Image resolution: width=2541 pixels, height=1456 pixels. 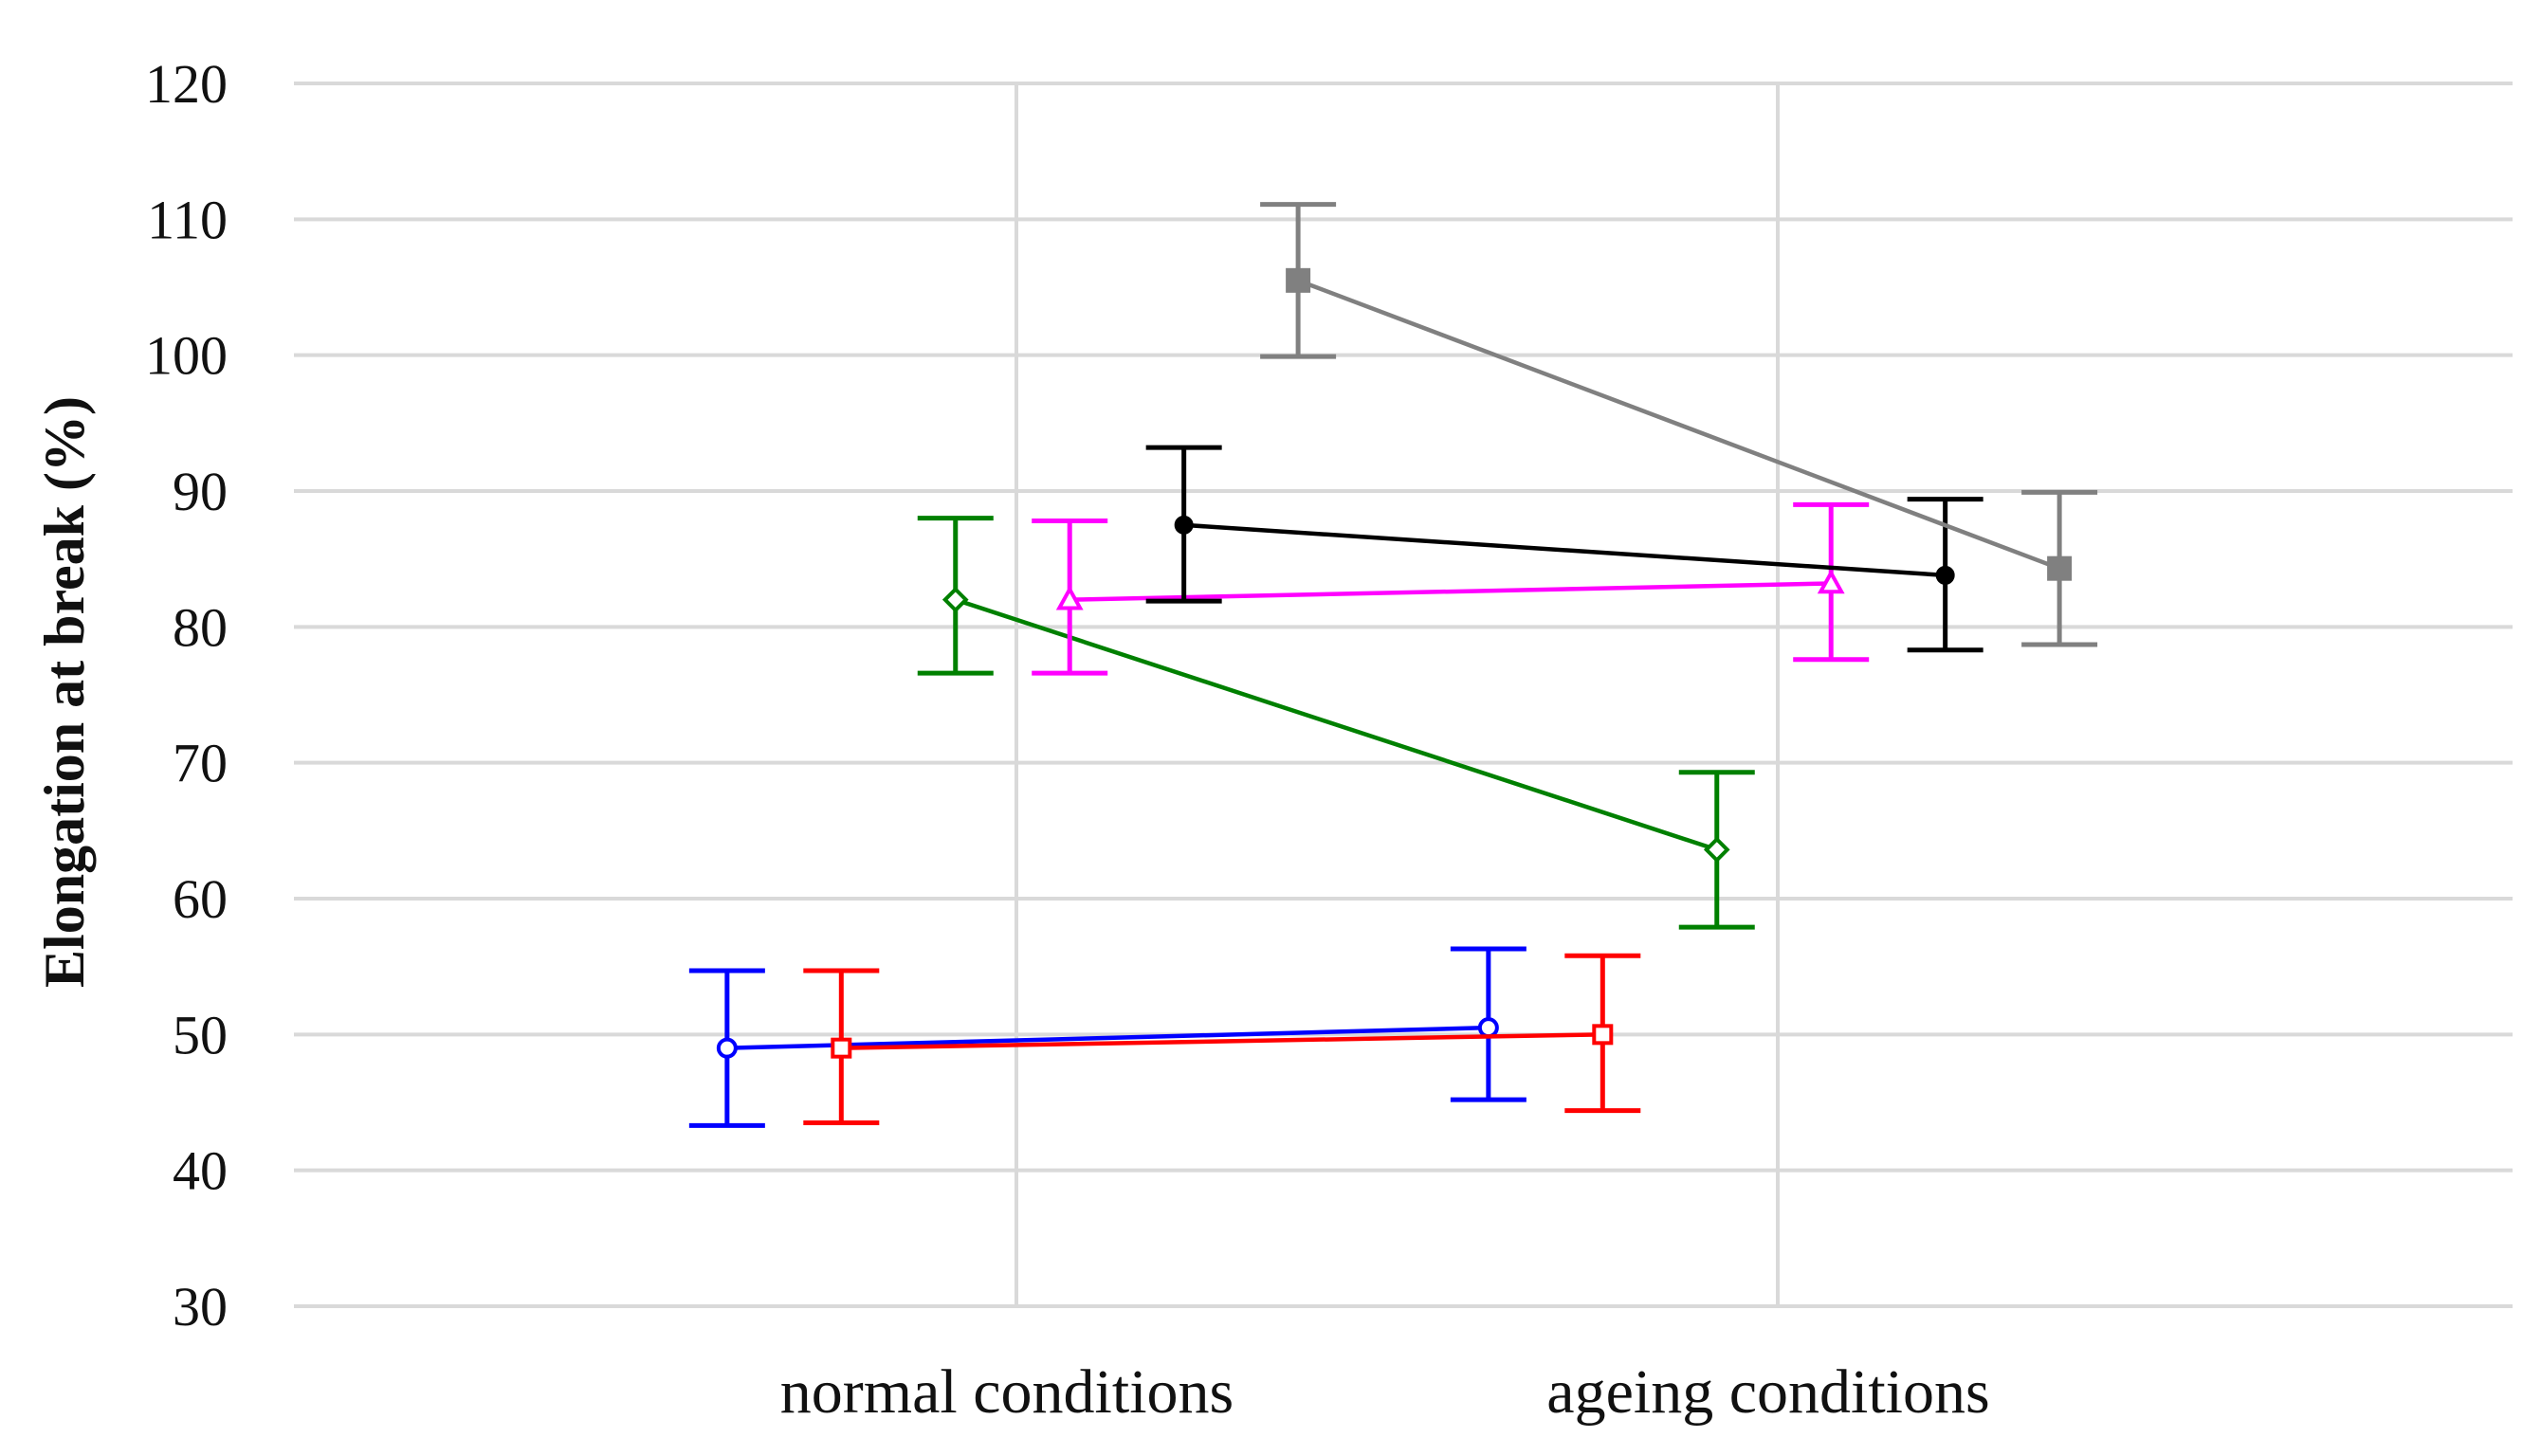 I want to click on y-tick-label: 80, so click(x=200, y=627).